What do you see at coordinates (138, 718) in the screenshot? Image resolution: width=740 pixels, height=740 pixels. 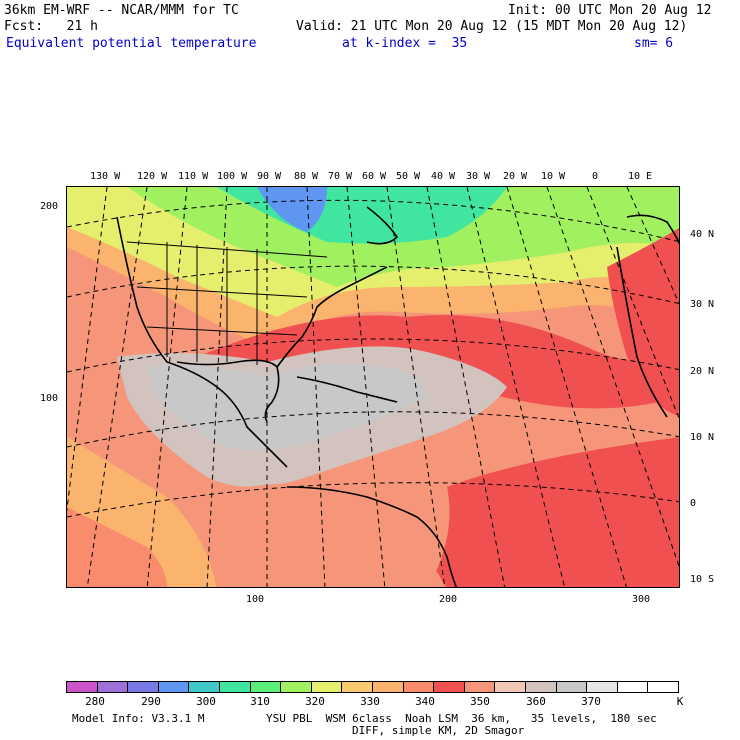 I see `model-info: Model Info: V3.3.1 M` at bounding box center [138, 718].